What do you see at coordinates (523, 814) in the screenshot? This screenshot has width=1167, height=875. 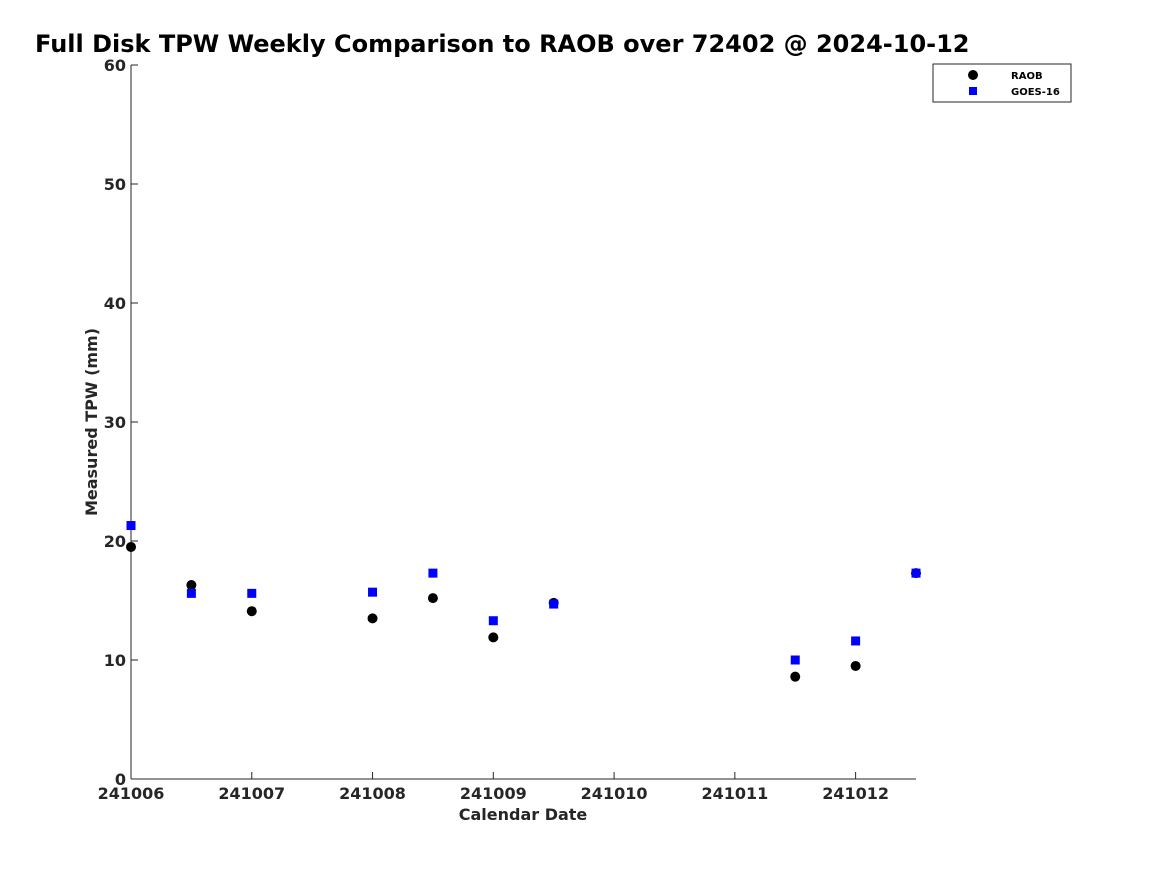 I see `x-axis-label: Calendar Date` at bounding box center [523, 814].